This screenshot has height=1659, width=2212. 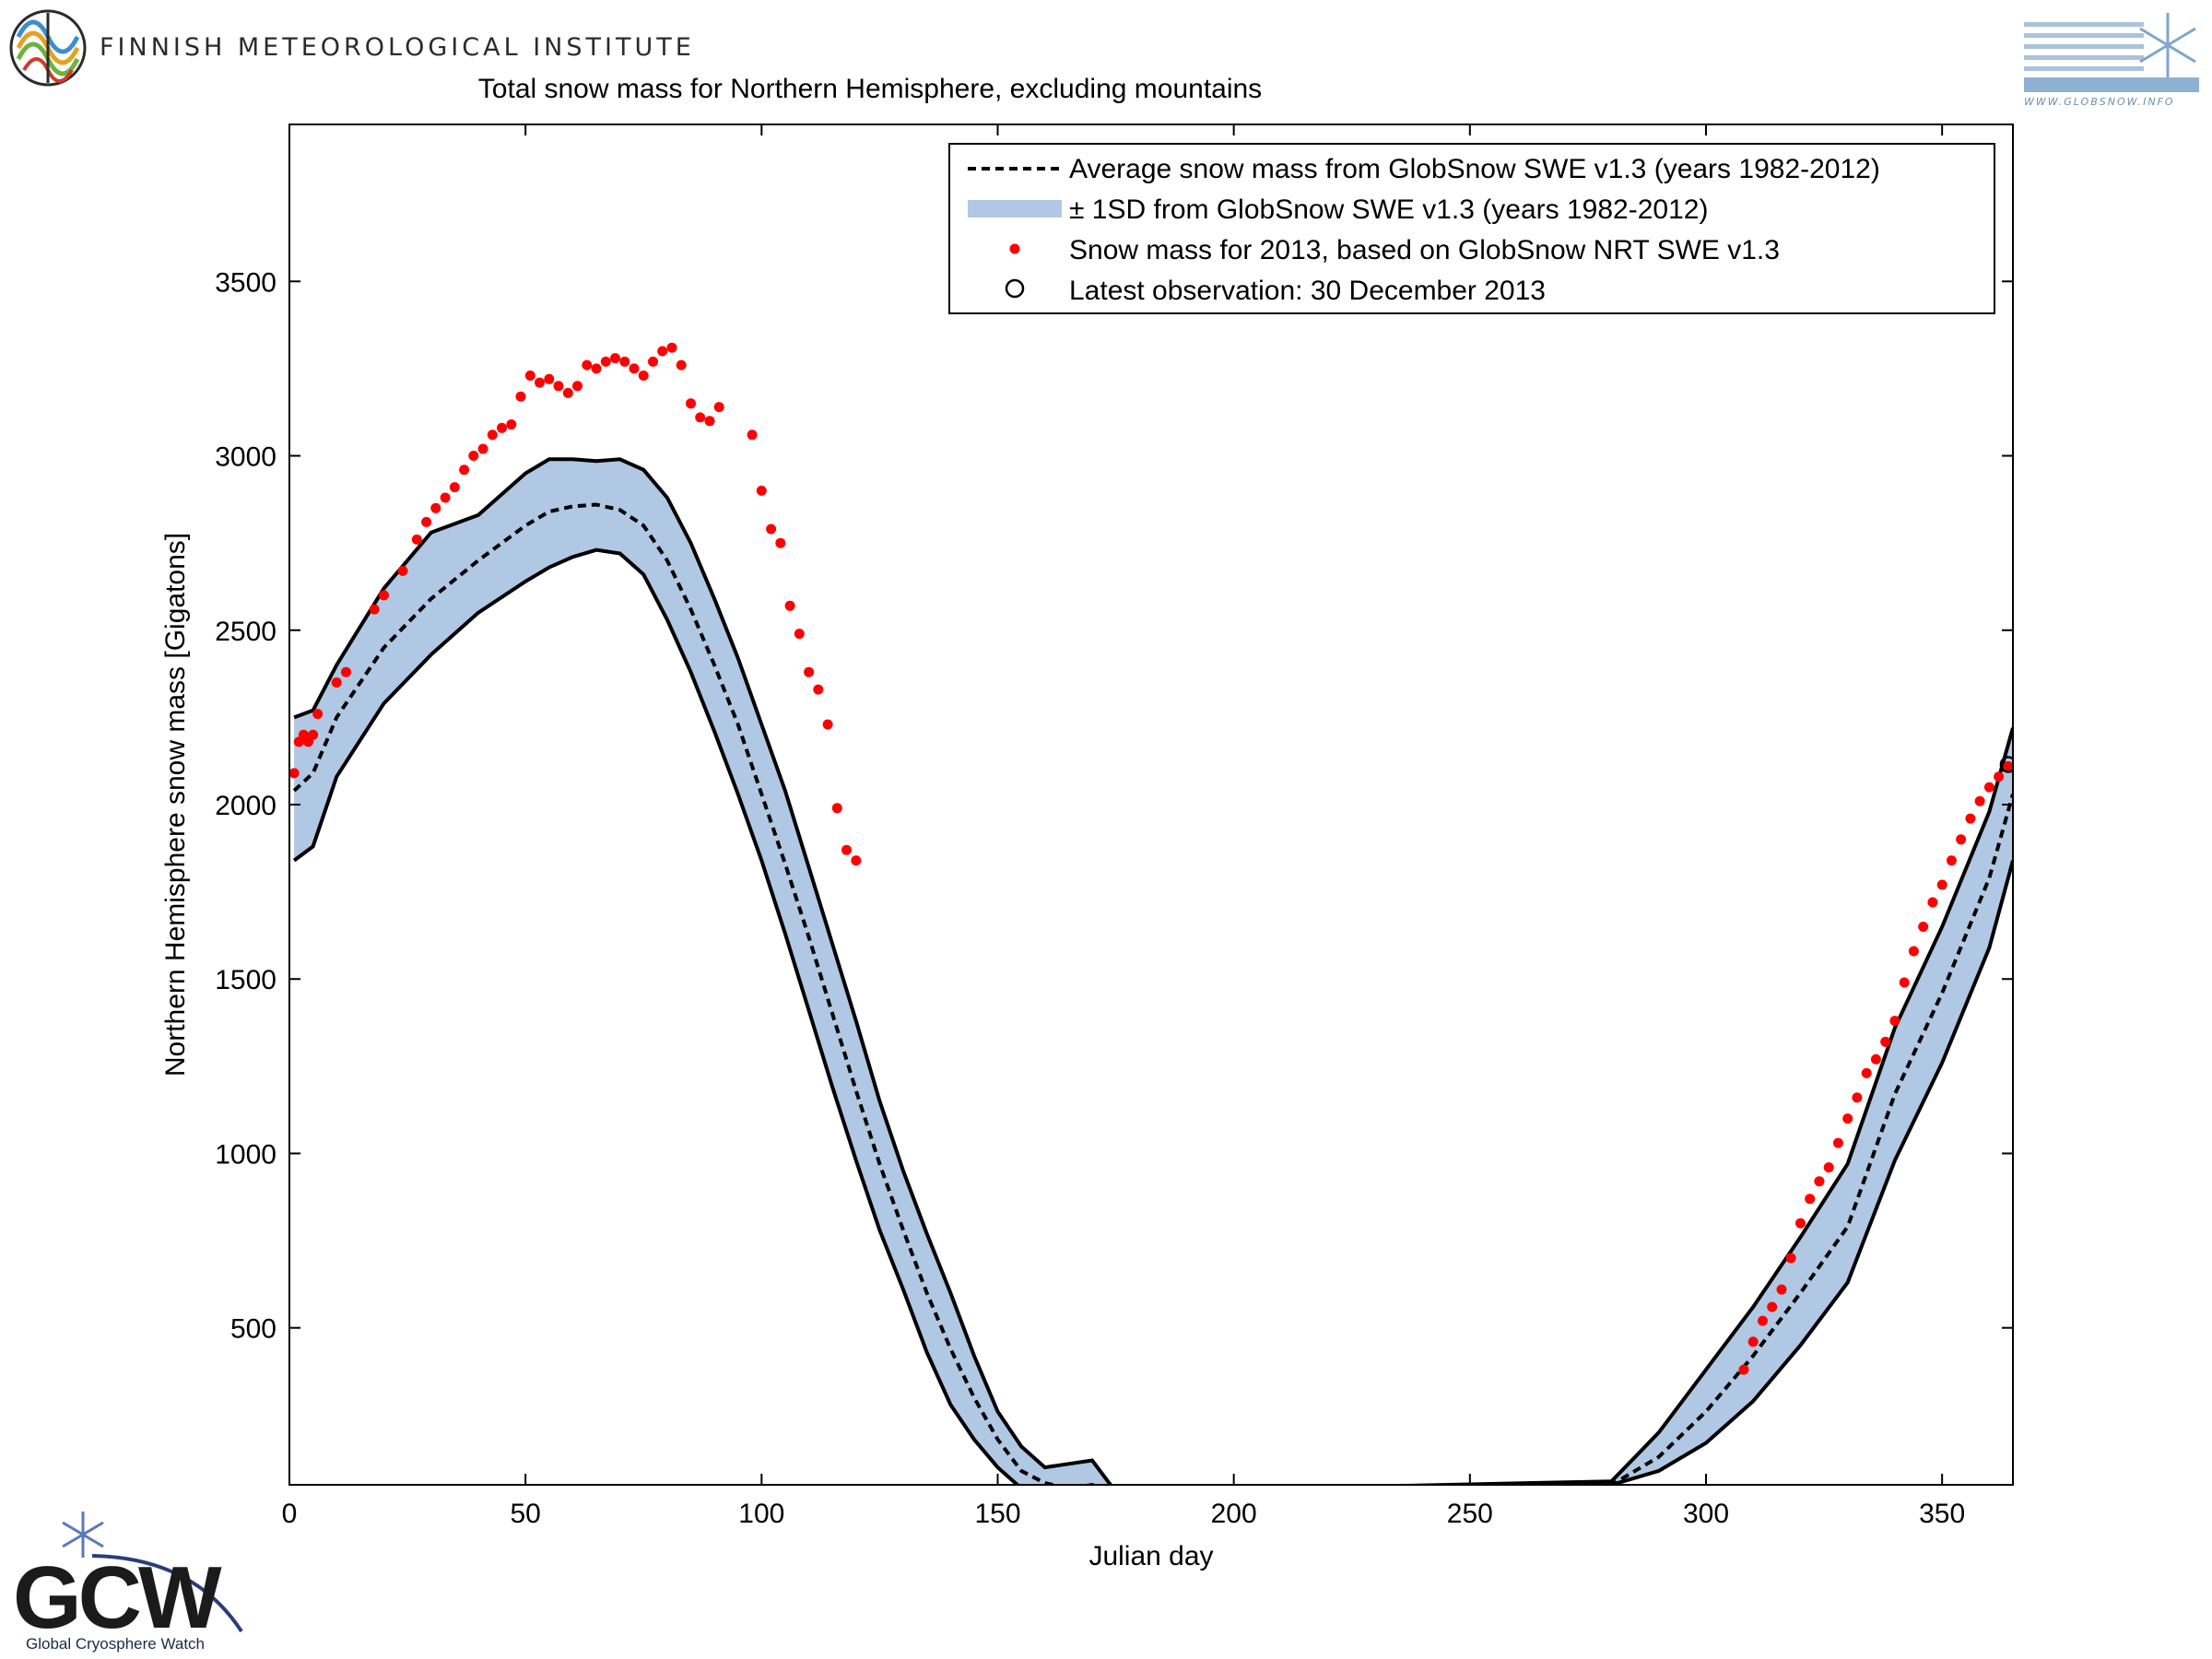 What do you see at coordinates (525, 1514) in the screenshot?
I see `x-tick-label: 50` at bounding box center [525, 1514].